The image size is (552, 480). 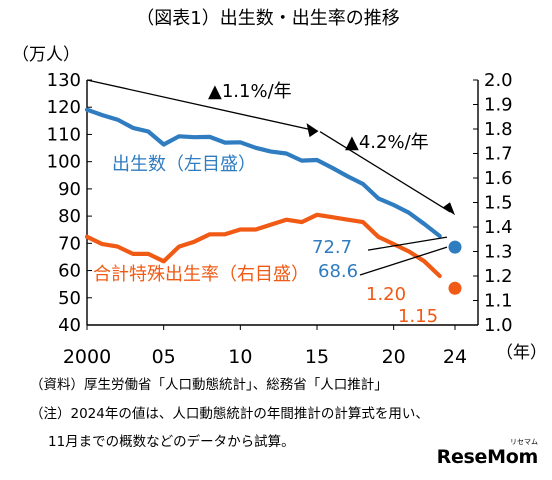 What do you see at coordinates (418, 316) in the screenshot?
I see `value-label-2024-tfr: 1.15` at bounding box center [418, 316].